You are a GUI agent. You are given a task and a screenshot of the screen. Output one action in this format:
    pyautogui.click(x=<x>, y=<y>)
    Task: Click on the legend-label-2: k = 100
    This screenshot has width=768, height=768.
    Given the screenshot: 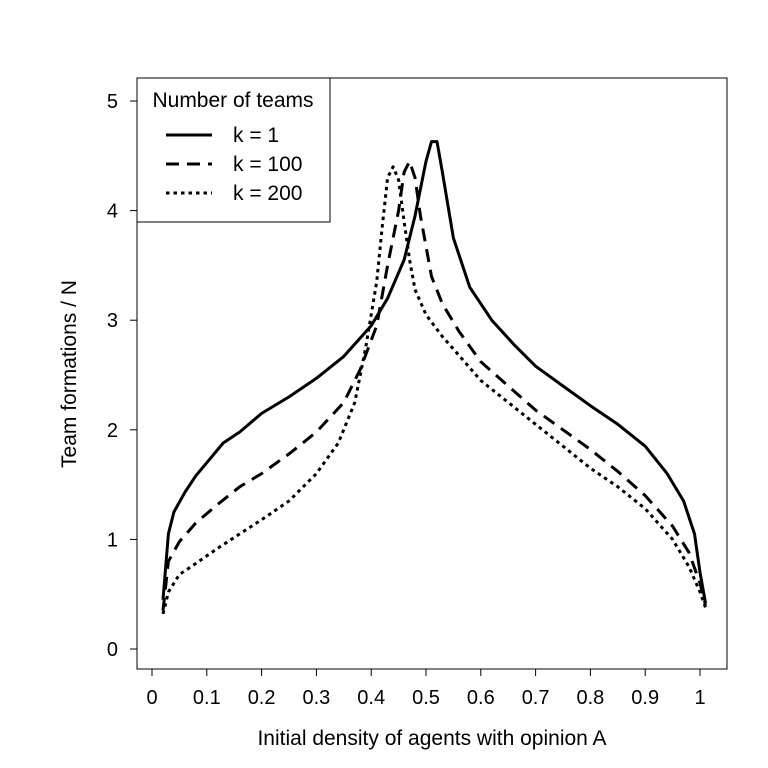 What is the action you would take?
    pyautogui.click(x=267, y=164)
    